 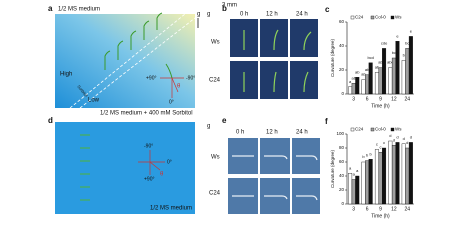 What do you see at coordinates (224, 8) in the screenshot?
I see `panel-label: b` at bounding box center [224, 8].